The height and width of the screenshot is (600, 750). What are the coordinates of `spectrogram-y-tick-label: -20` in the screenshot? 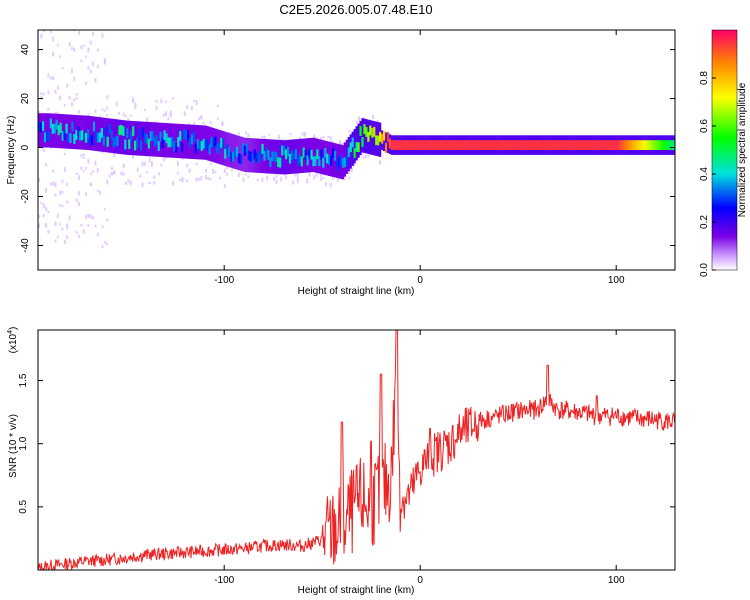 It's located at (25, 196).